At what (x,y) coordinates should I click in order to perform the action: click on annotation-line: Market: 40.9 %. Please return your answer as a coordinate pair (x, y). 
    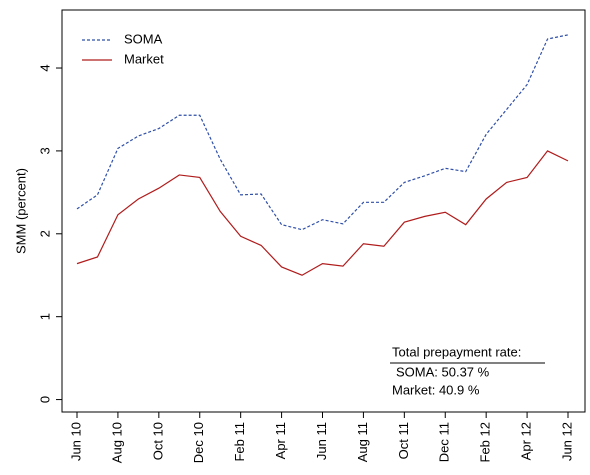
    Looking at the image, I should click on (436, 389).